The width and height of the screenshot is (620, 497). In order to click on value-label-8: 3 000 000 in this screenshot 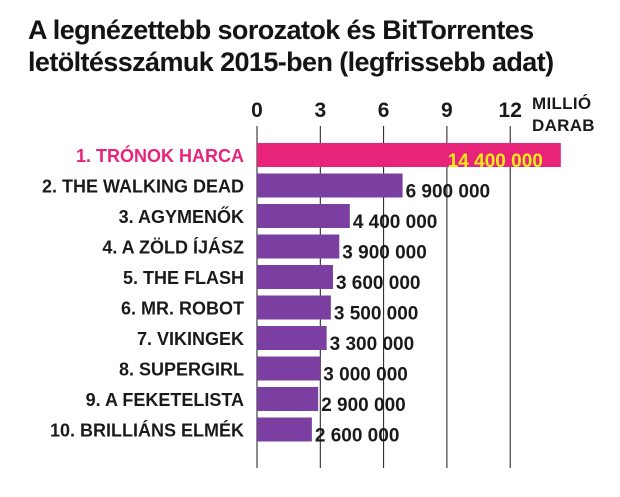, I will do `click(365, 375)`.